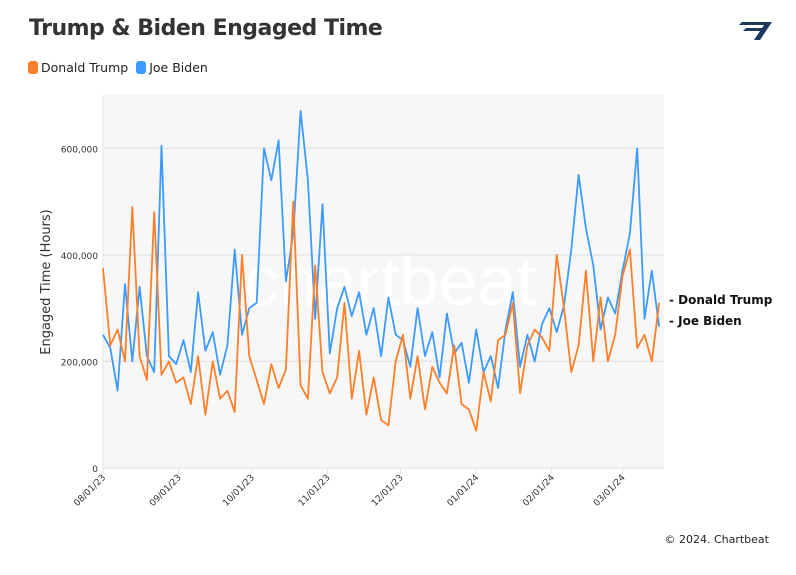 The image size is (796, 575). What do you see at coordinates (206, 28) in the screenshot?
I see `chart-title: Trump & Biden Engaged Time` at bounding box center [206, 28].